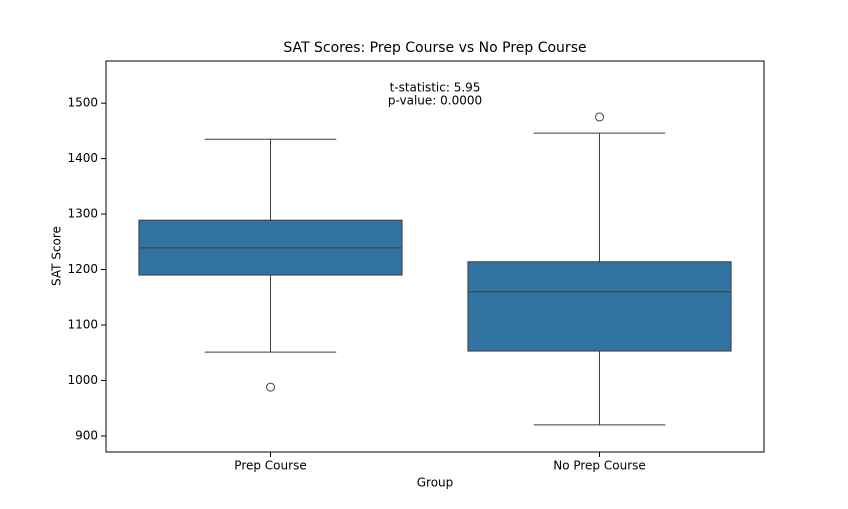 This screenshot has height=509, width=848. What do you see at coordinates (82, 269) in the screenshot?
I see `y-tick-label: 1200` at bounding box center [82, 269].